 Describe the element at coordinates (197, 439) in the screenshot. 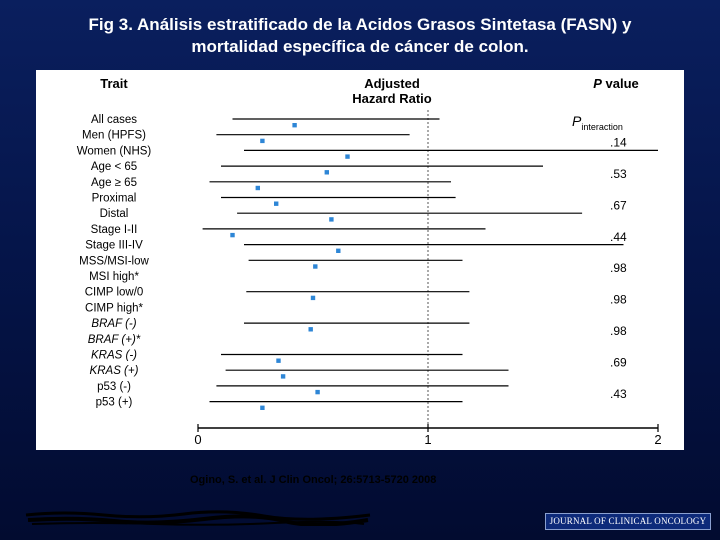

I see `x-tick-label: 0` at that location.